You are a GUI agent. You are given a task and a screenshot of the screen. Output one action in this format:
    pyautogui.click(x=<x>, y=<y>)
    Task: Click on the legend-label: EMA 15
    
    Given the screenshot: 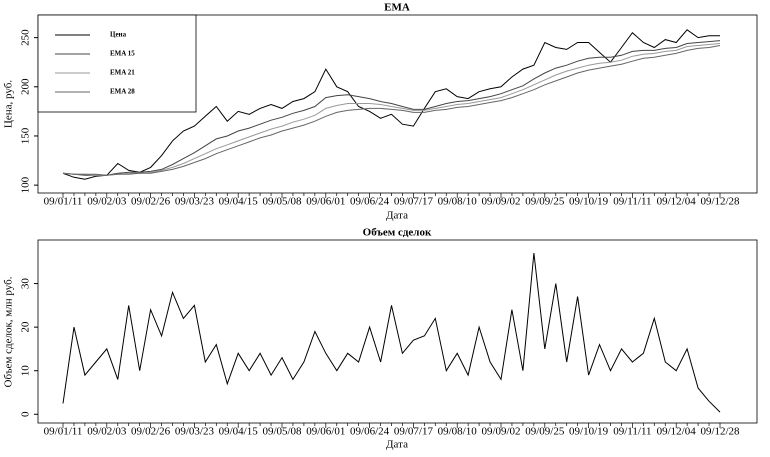 What is the action you would take?
    pyautogui.click(x=122, y=54)
    